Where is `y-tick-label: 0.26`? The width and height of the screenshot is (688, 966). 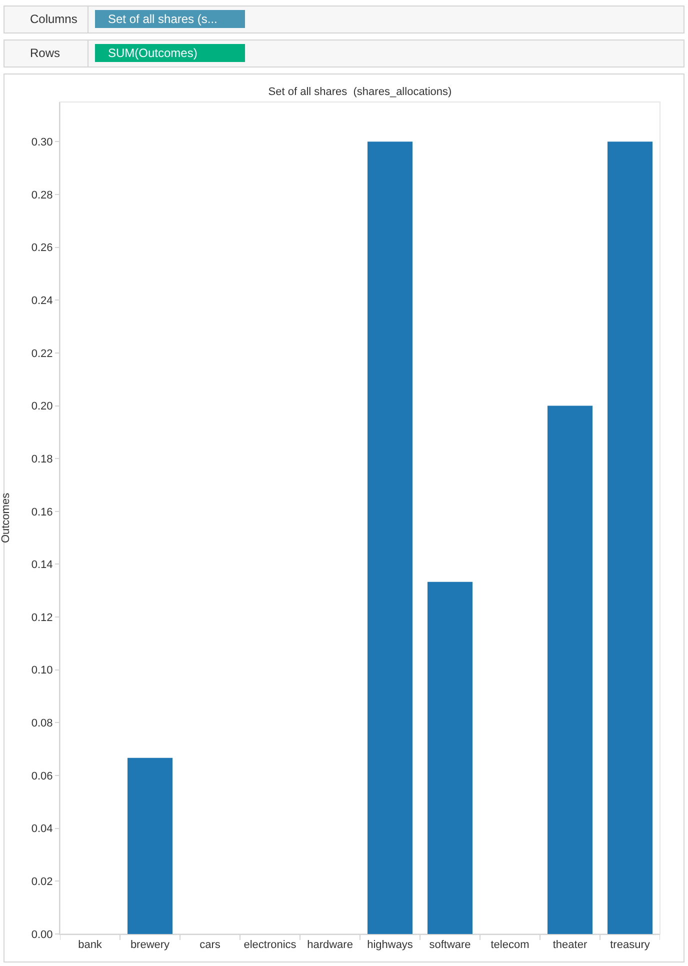
y-tick-label: 0.26 is located at coordinates (42, 248).